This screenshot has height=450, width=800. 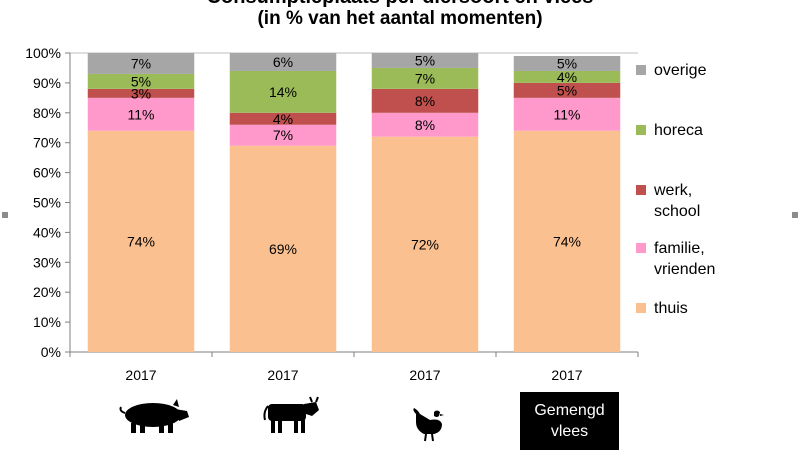 I want to click on legend-item: horeca, so click(x=669, y=130).